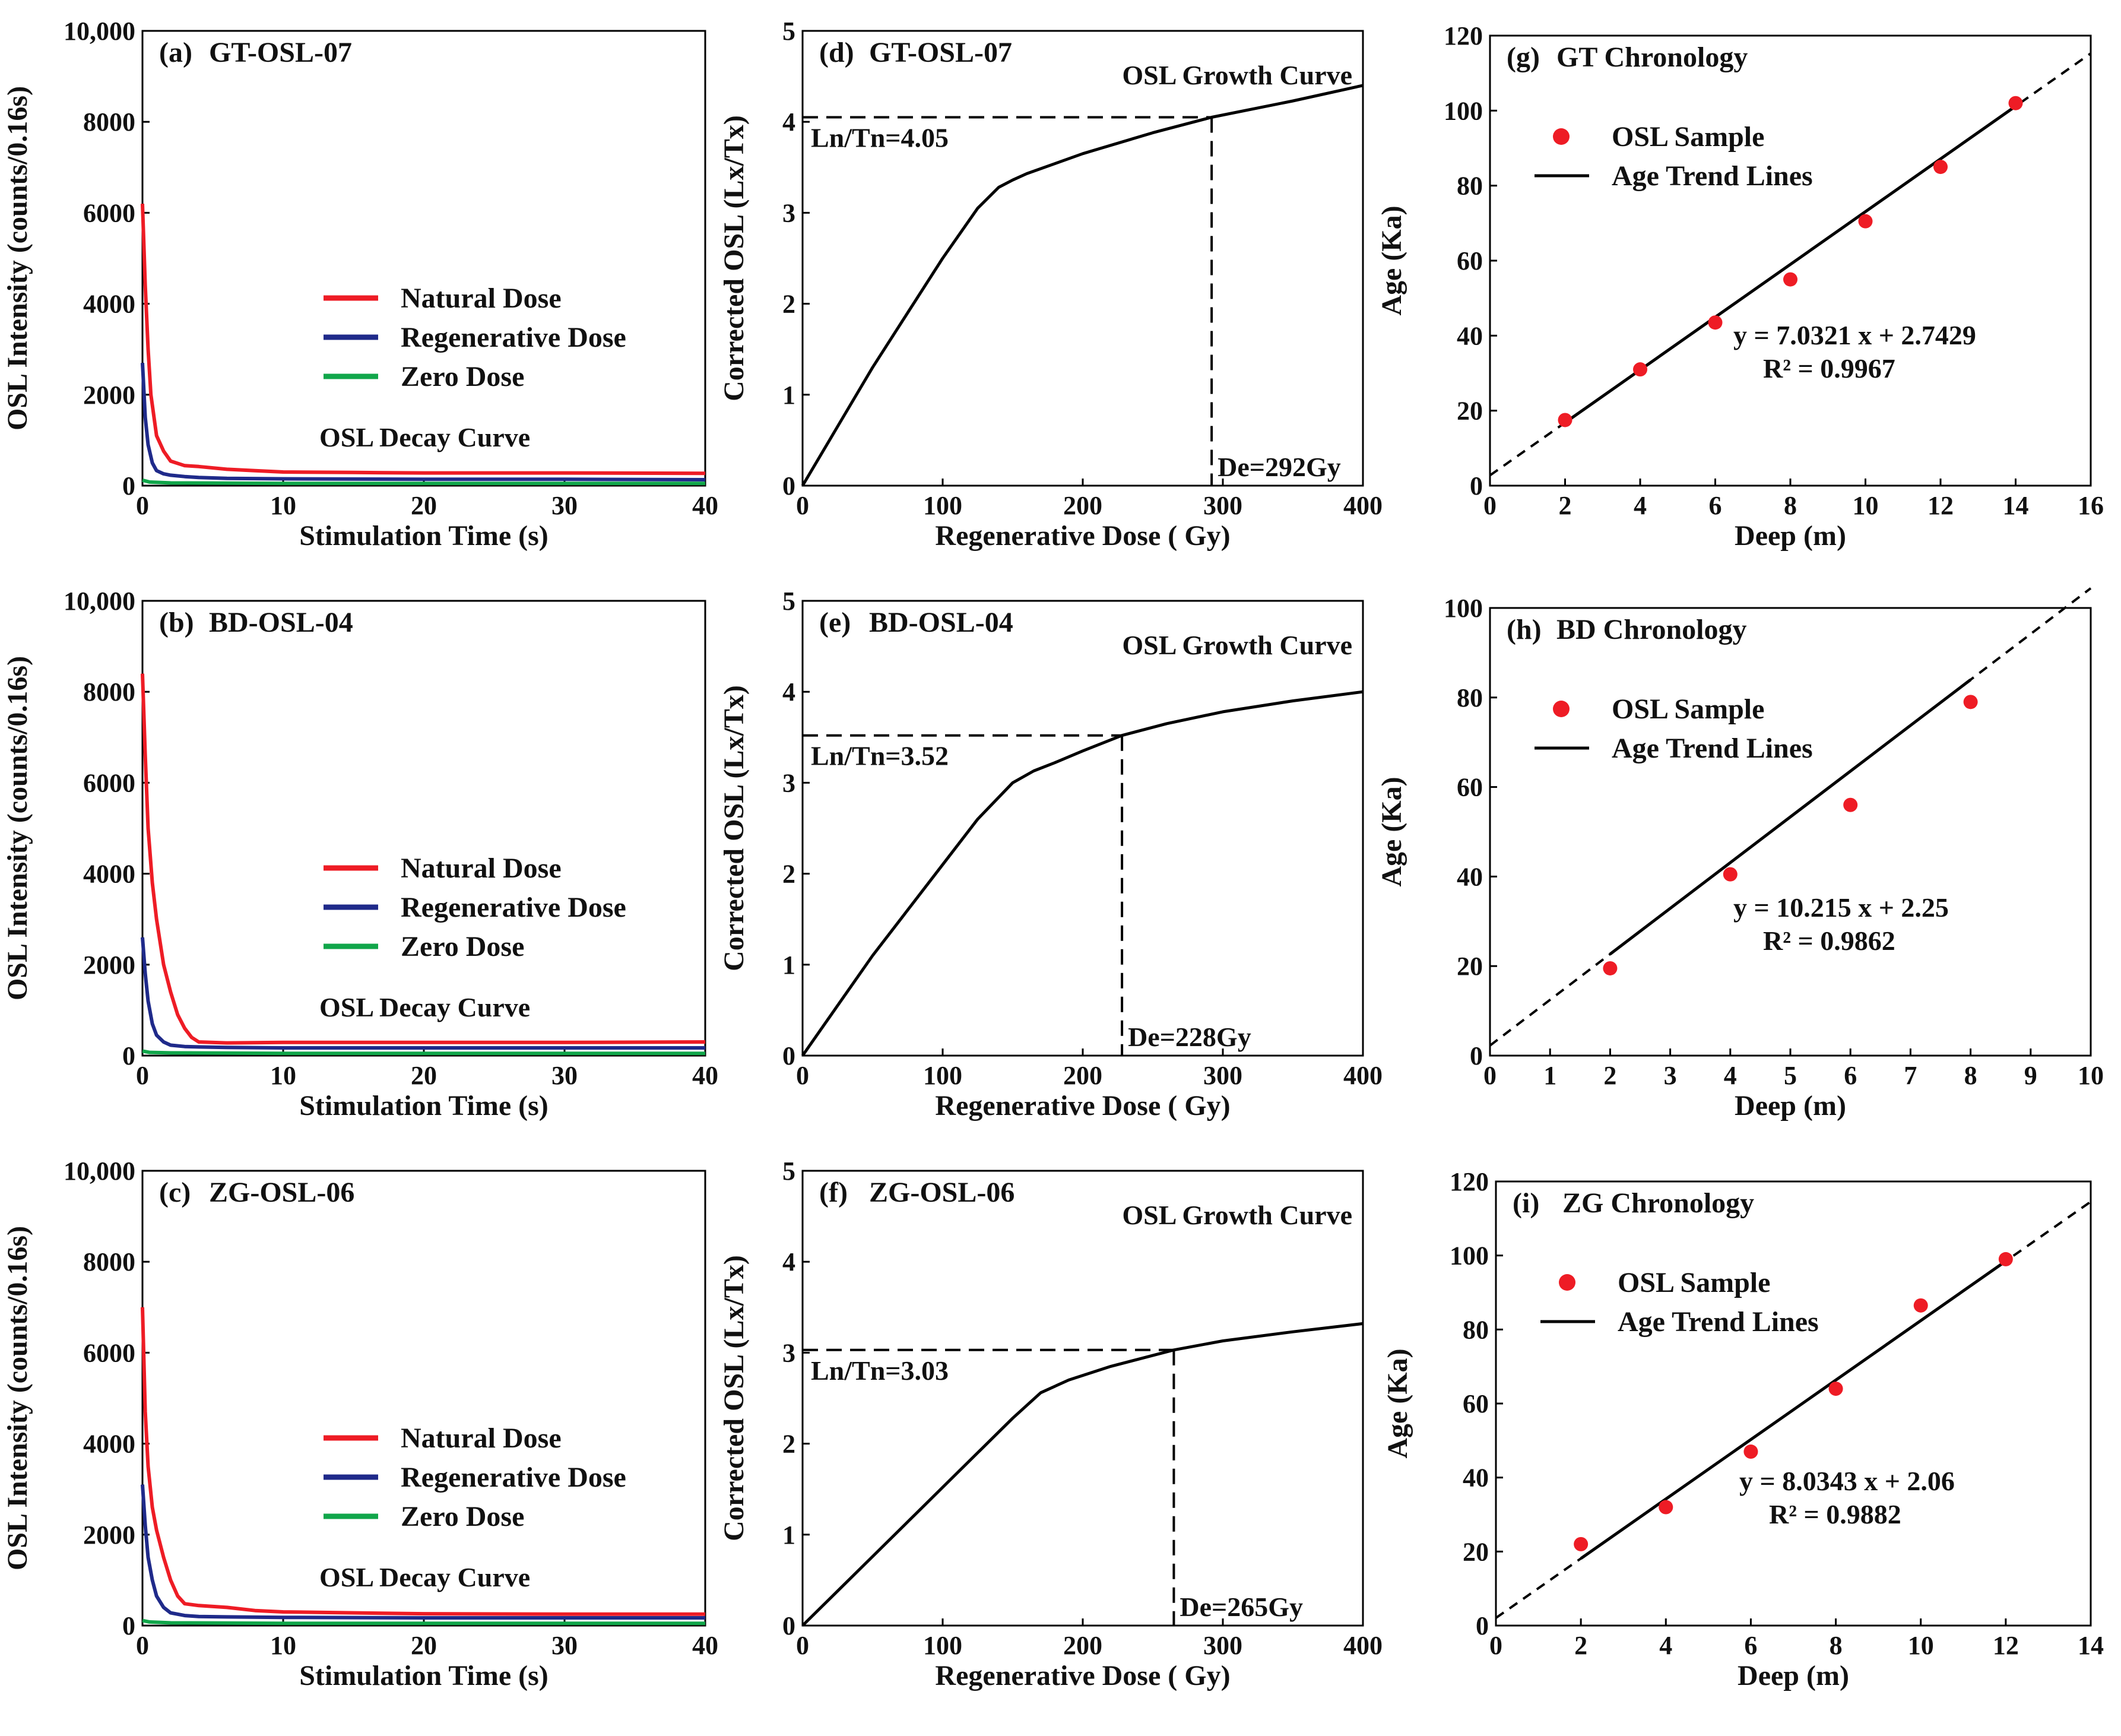  What do you see at coordinates (1665, 1646) in the screenshot?
I see `x-tick-label: 4` at bounding box center [1665, 1646].